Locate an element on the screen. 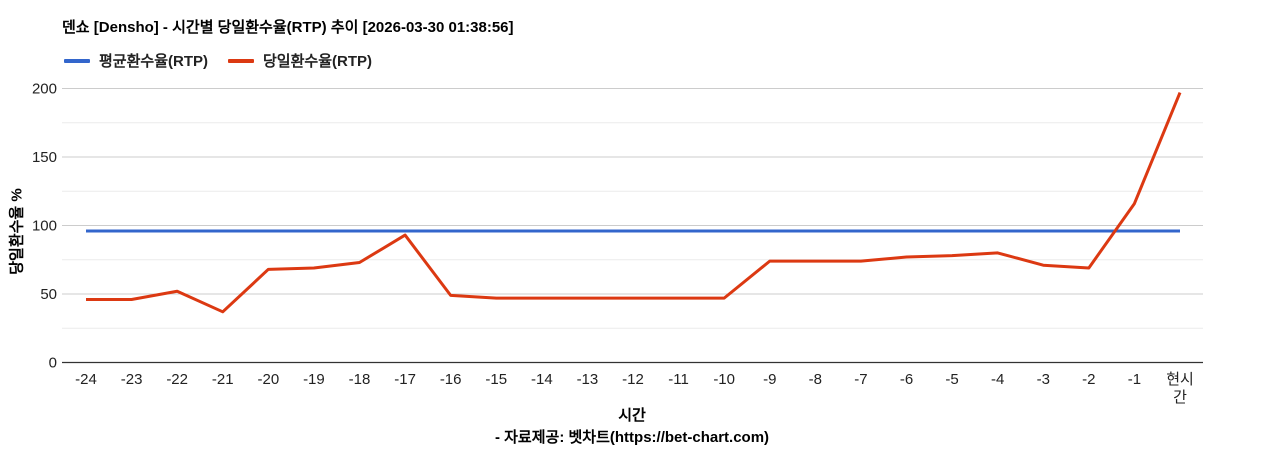 The image size is (1268, 450). y-tick-label: 150 is located at coordinates (44, 157).